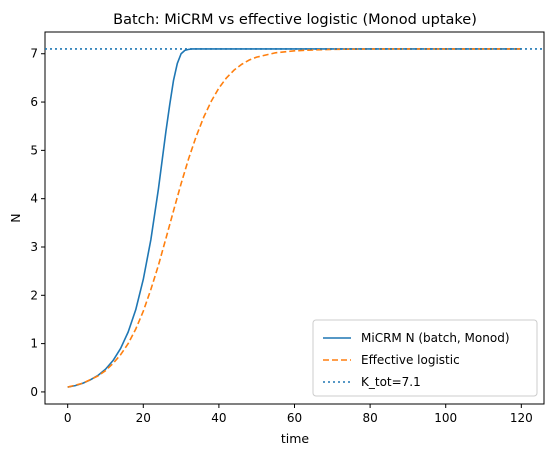 The height and width of the screenshot is (455, 554). I want to click on legend-label-2: K_tot=7.1, so click(391, 382).